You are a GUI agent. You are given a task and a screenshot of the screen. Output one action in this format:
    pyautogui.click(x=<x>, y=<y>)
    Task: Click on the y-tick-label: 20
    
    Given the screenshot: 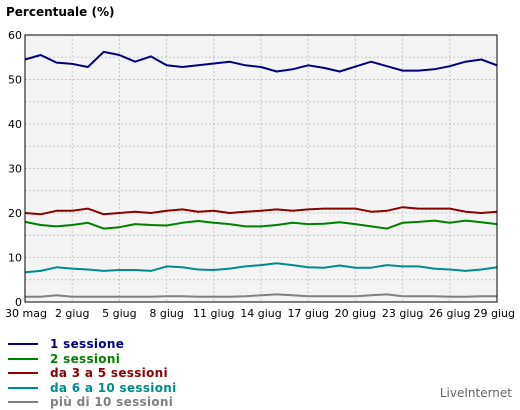 What is the action you would take?
    pyautogui.click(x=15, y=213)
    